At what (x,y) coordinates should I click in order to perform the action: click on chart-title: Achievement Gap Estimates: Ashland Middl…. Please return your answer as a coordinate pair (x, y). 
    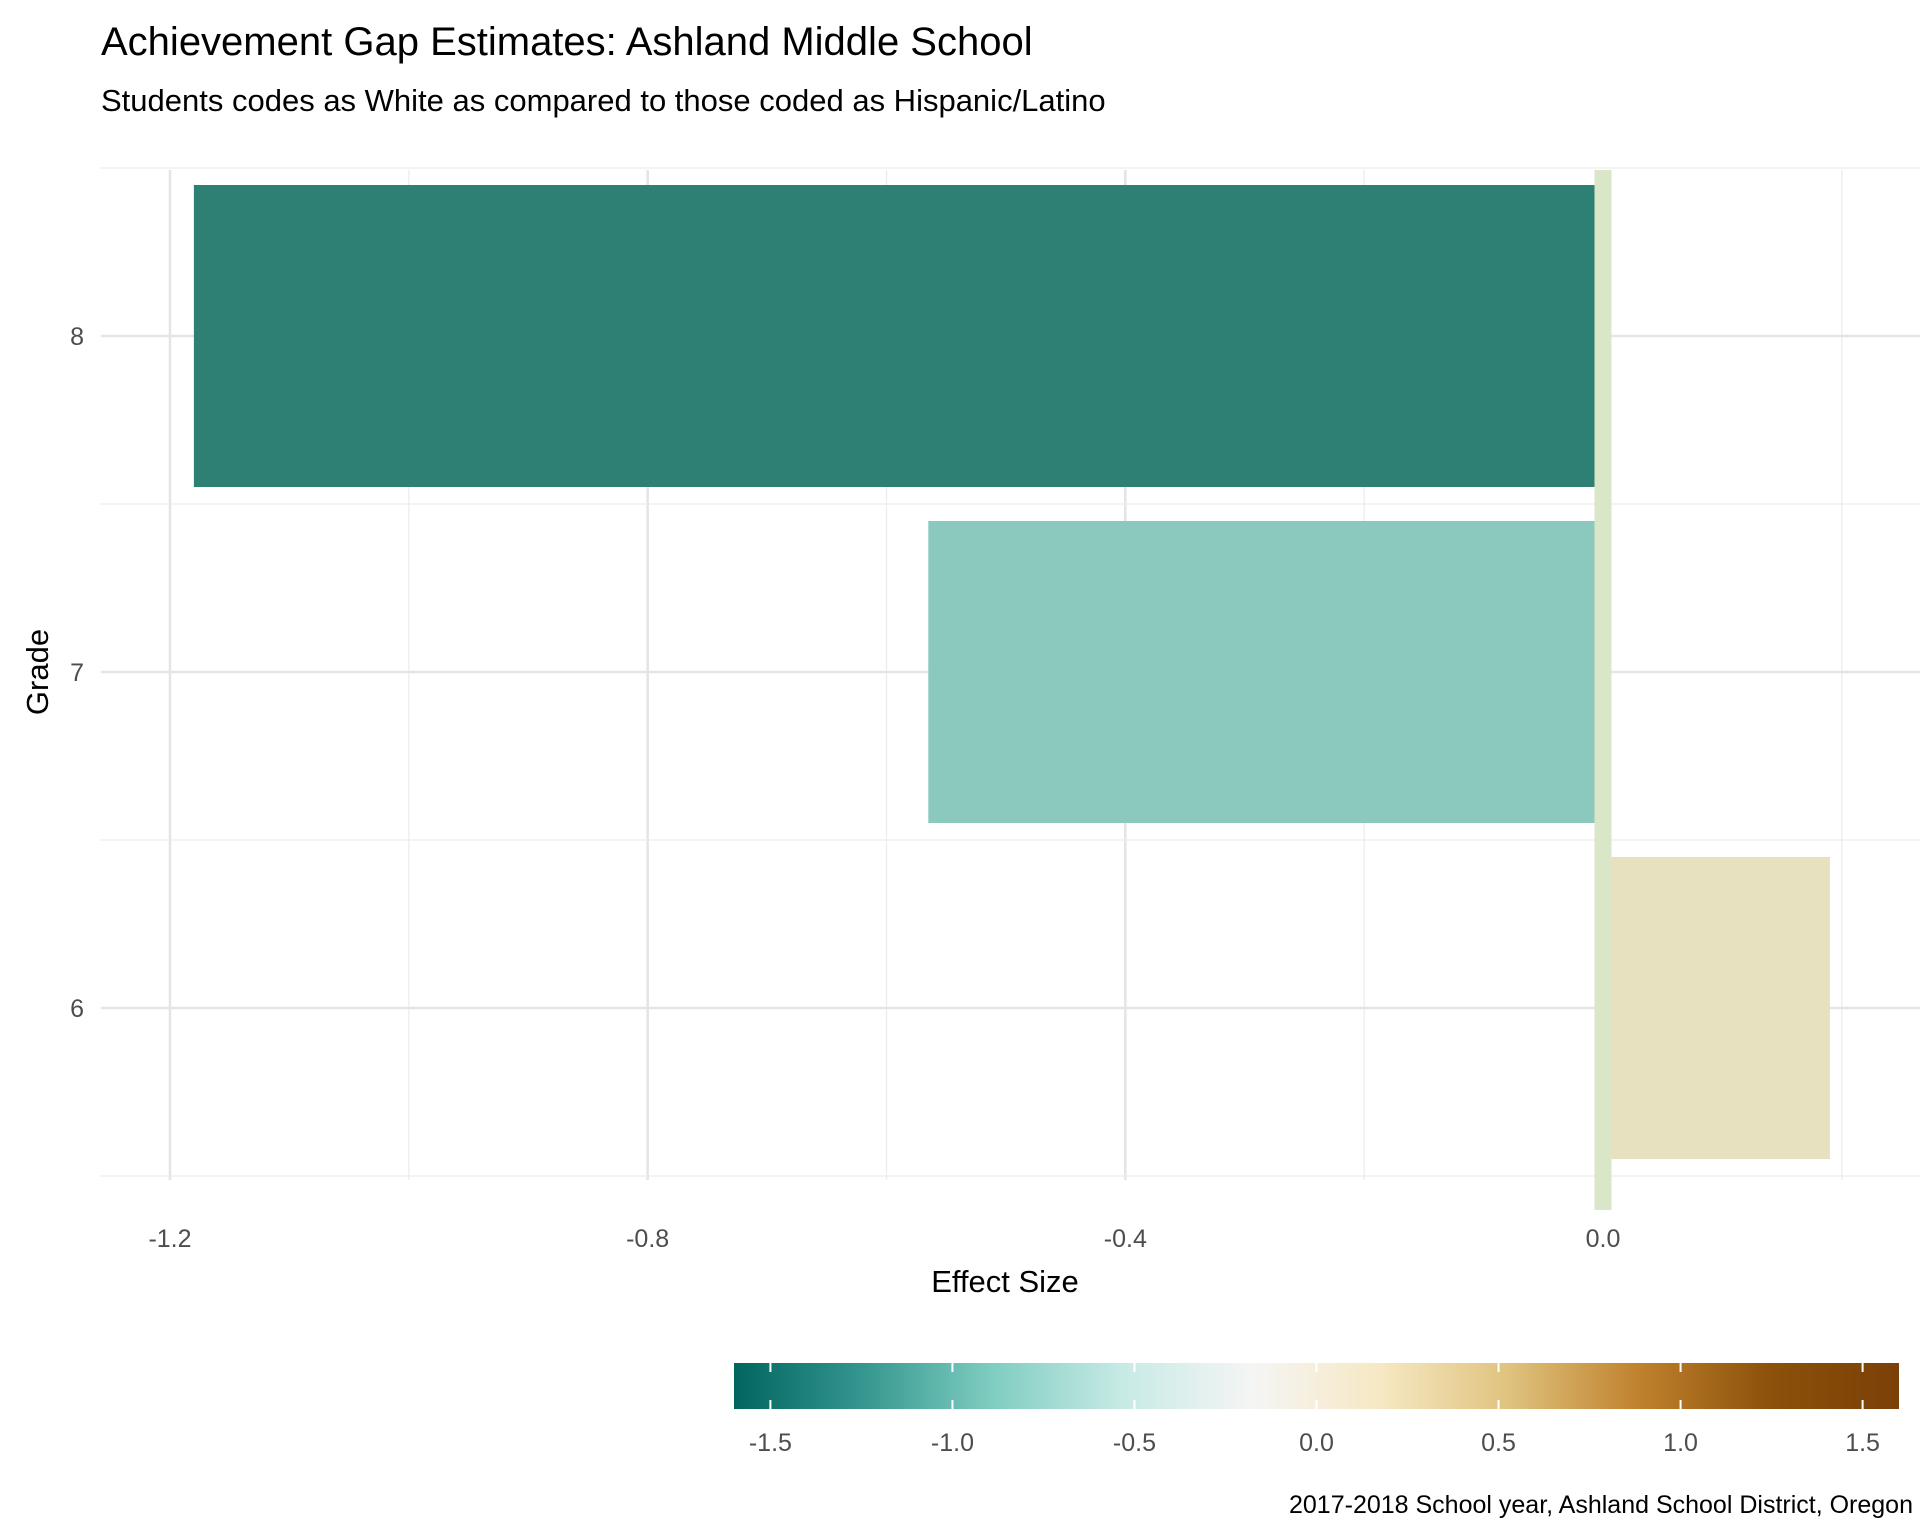
    Looking at the image, I should click on (567, 42).